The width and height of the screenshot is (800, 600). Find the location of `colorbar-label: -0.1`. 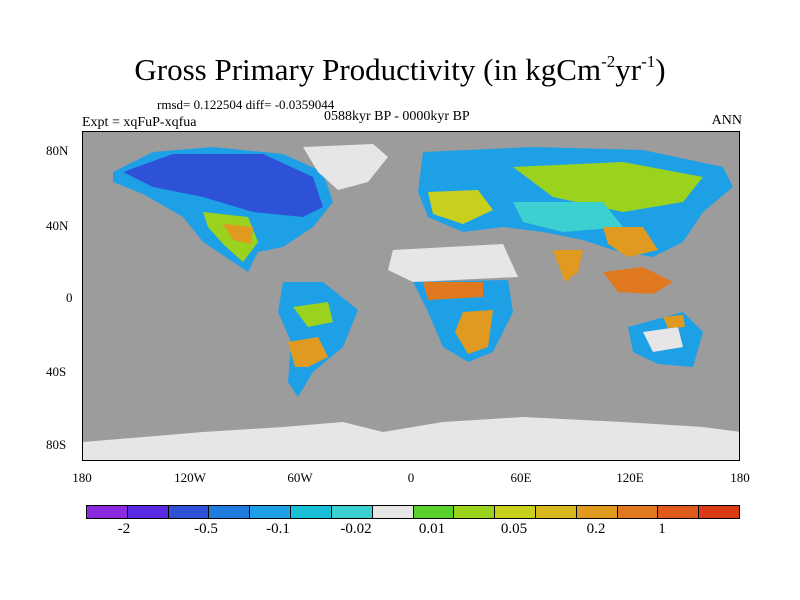

colorbar-label: -0.1 is located at coordinates (278, 529).